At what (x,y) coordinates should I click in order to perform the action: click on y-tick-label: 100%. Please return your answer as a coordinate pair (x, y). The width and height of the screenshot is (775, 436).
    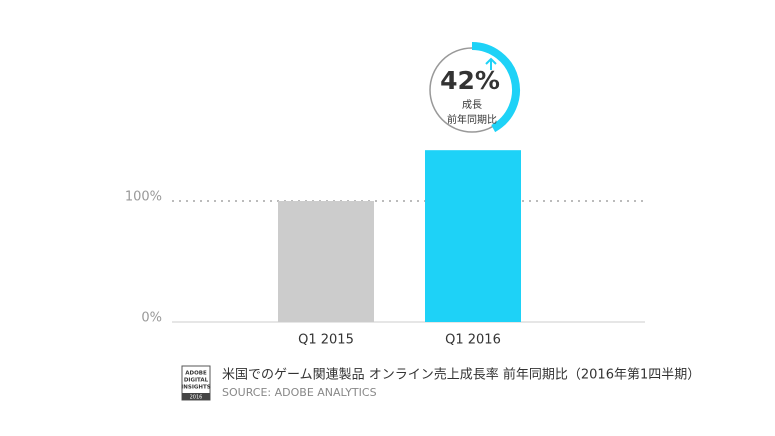
    Looking at the image, I should click on (143, 197).